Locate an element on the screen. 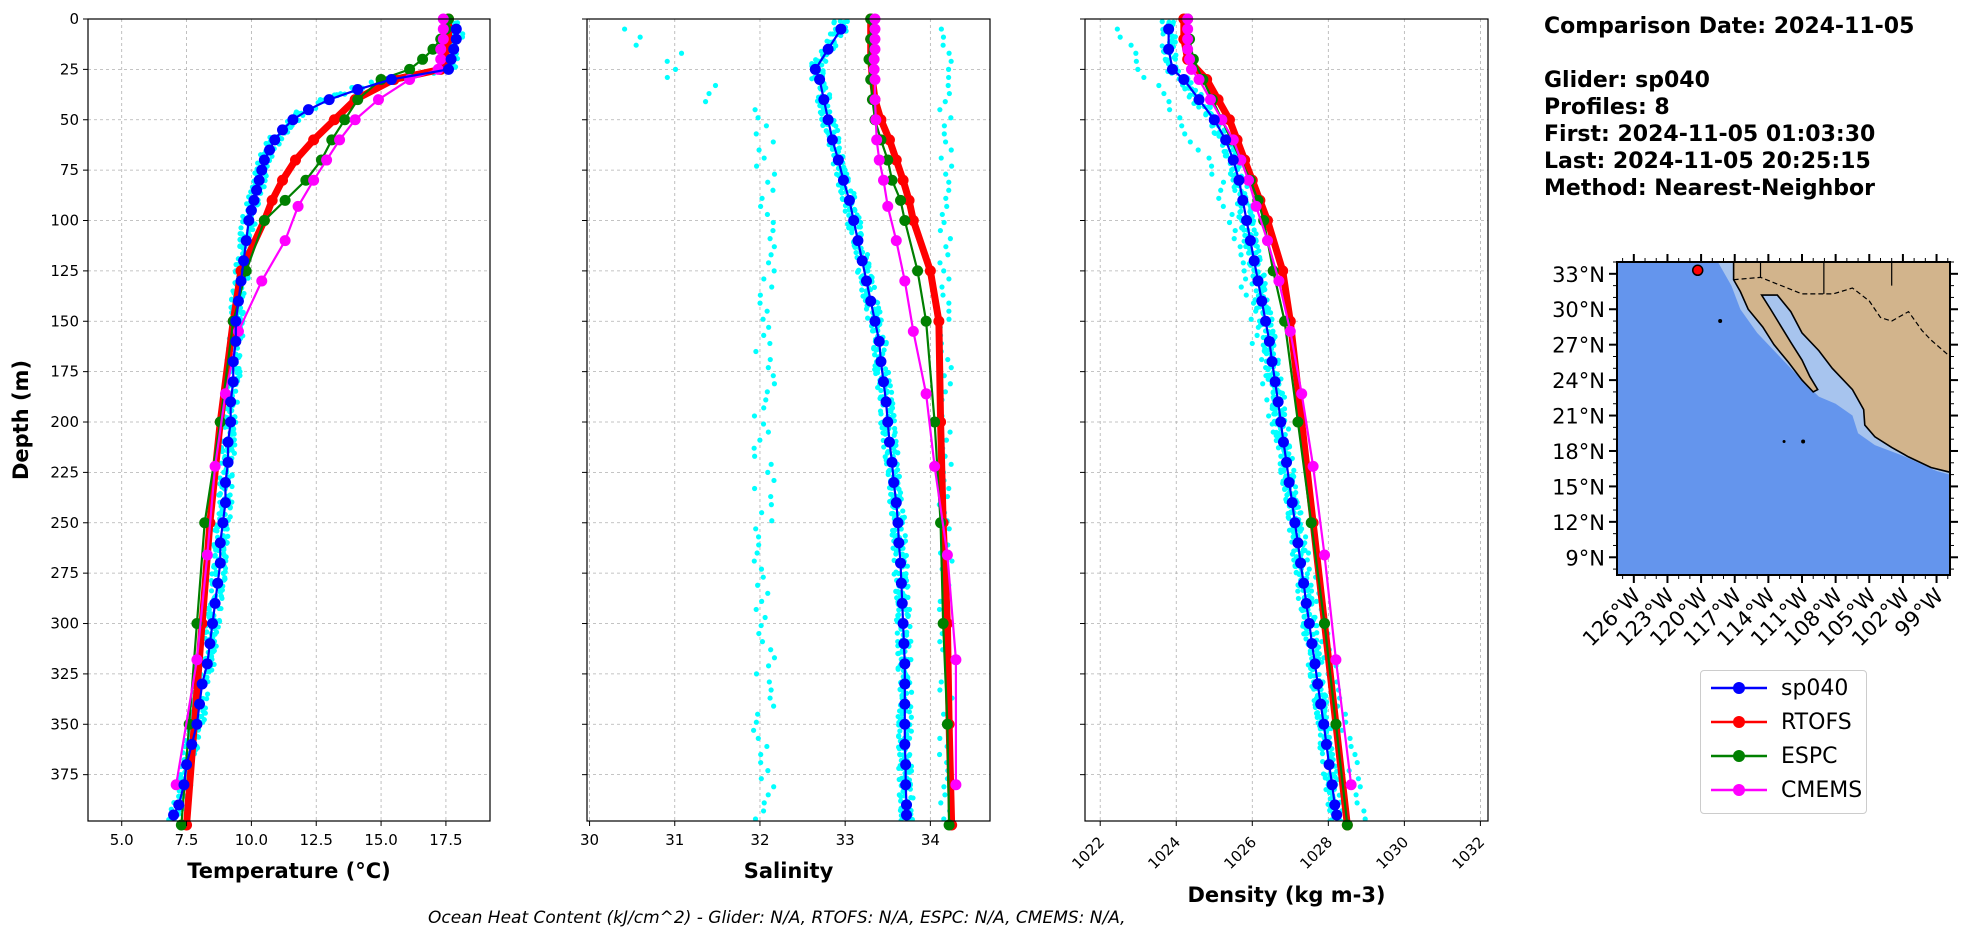 This screenshot has width=1978, height=934. y-tick-label: 100 is located at coordinates (64, 221).